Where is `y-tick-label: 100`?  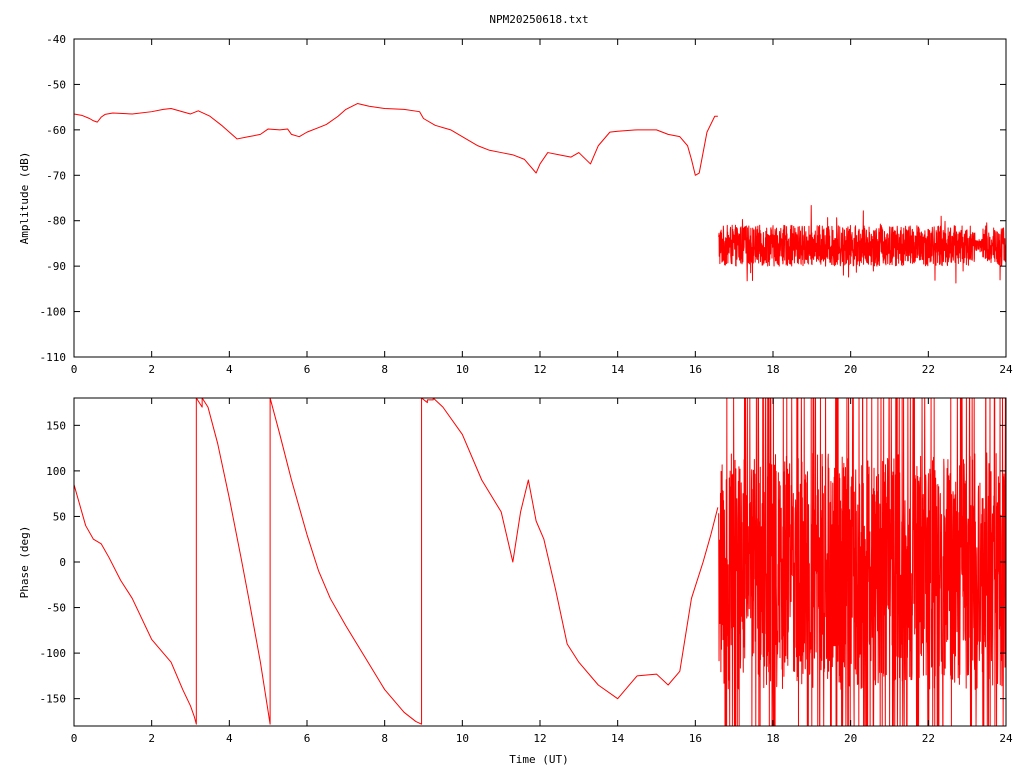
y-tick-label: 100 is located at coordinates (56, 471).